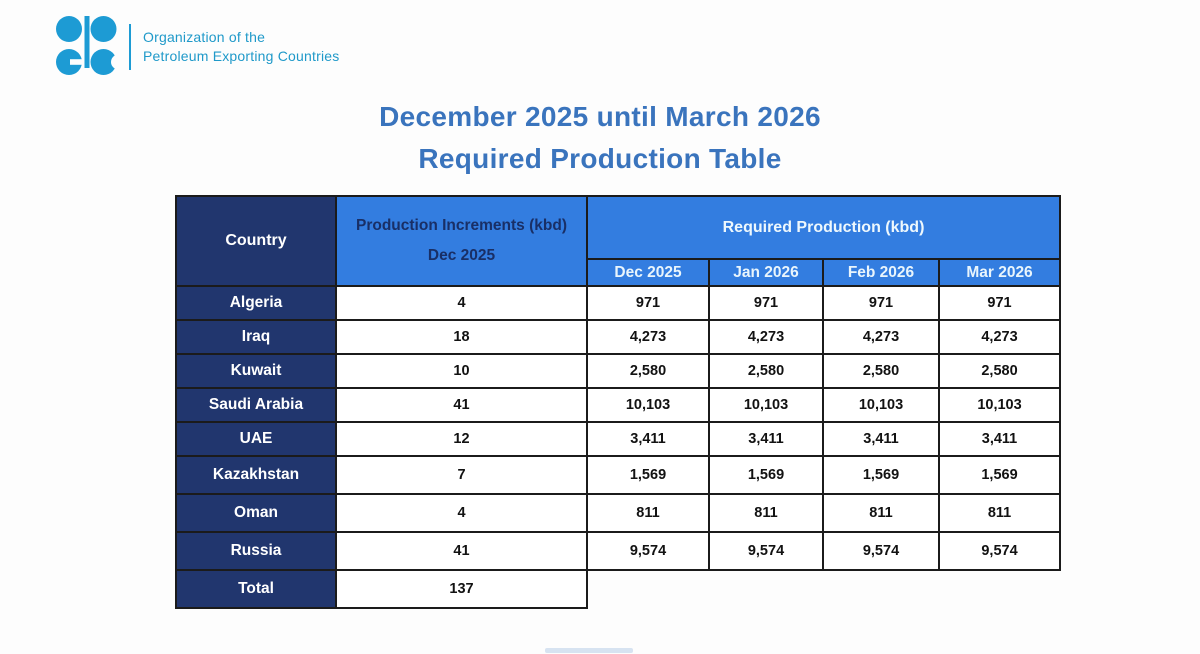 The height and width of the screenshot is (654, 1200). What do you see at coordinates (589, 650) in the screenshot?
I see `cutoff-bottom-element` at bounding box center [589, 650].